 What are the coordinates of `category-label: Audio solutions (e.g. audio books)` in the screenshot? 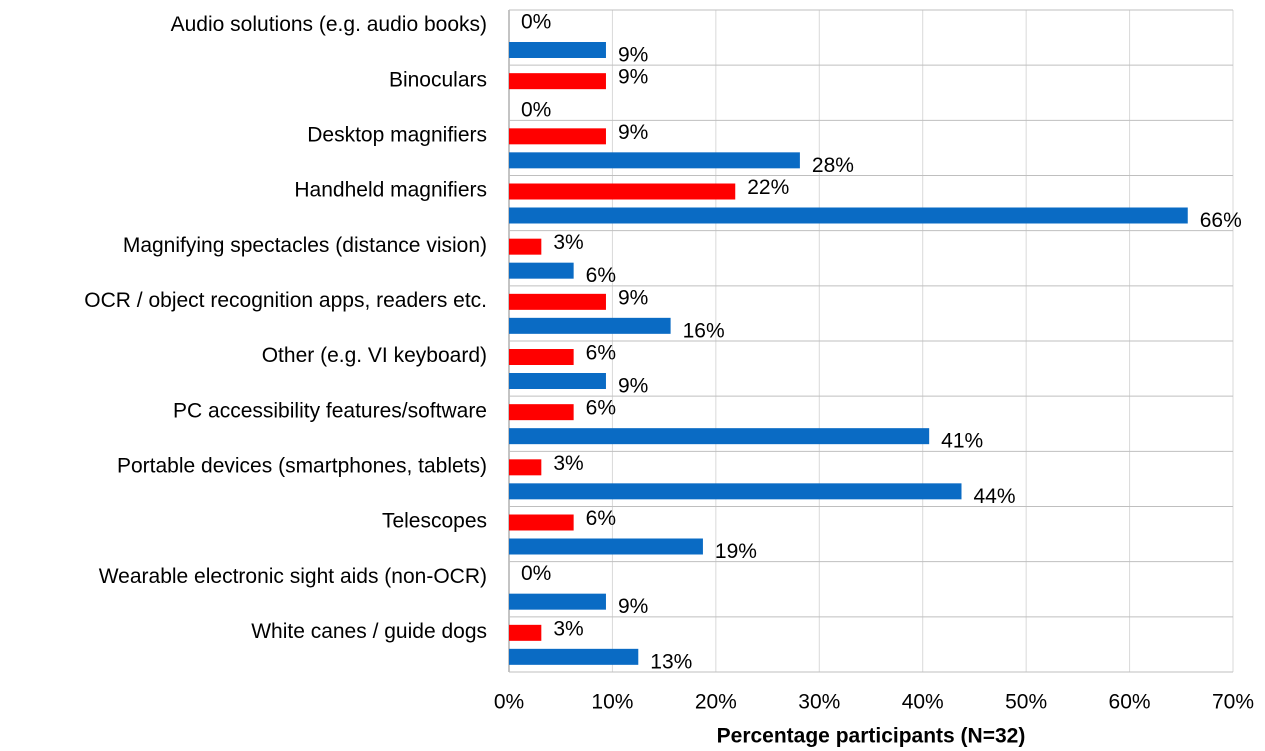 It's located at (329, 24).